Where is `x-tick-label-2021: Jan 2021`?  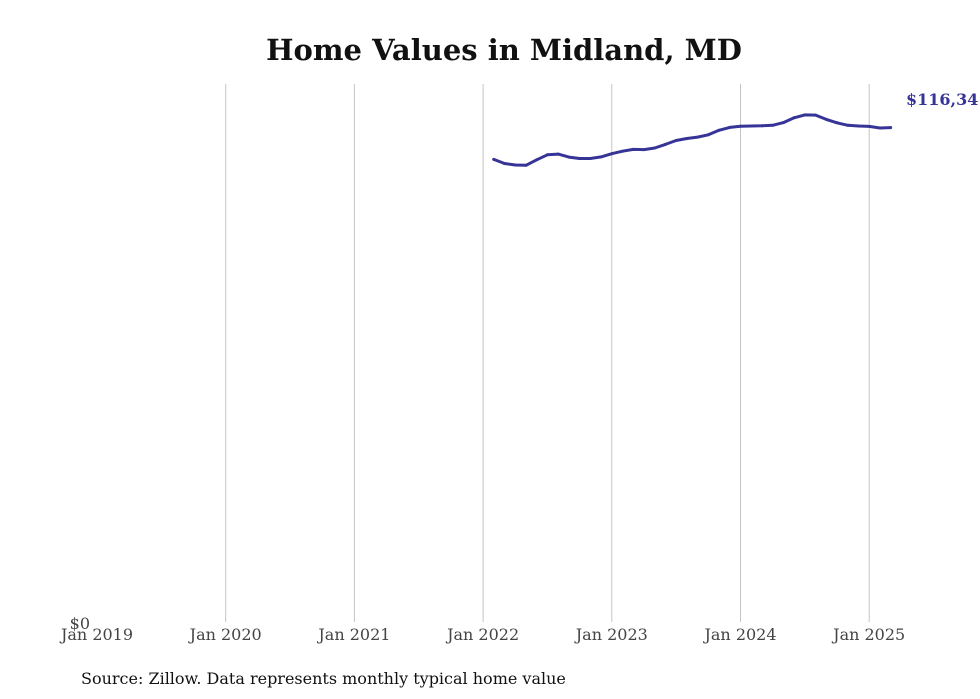
x-tick-label-2021: Jan 2021 is located at coordinates (353, 634).